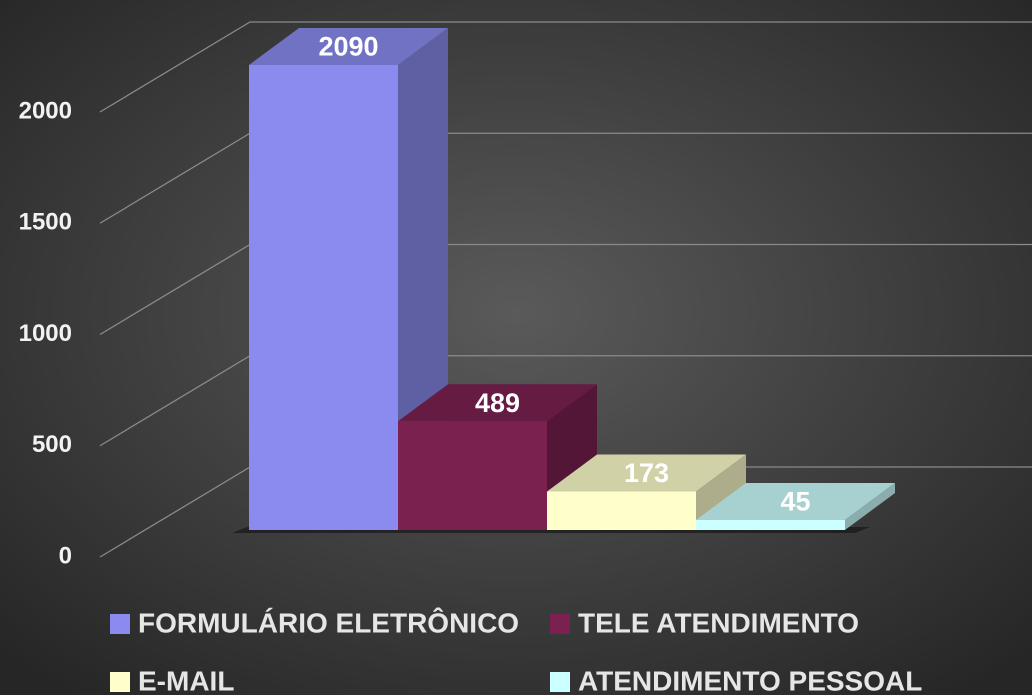  Describe the element at coordinates (750, 680) in the screenshot. I see `legend-label: ATENDIMENTO PESSOAL` at that location.